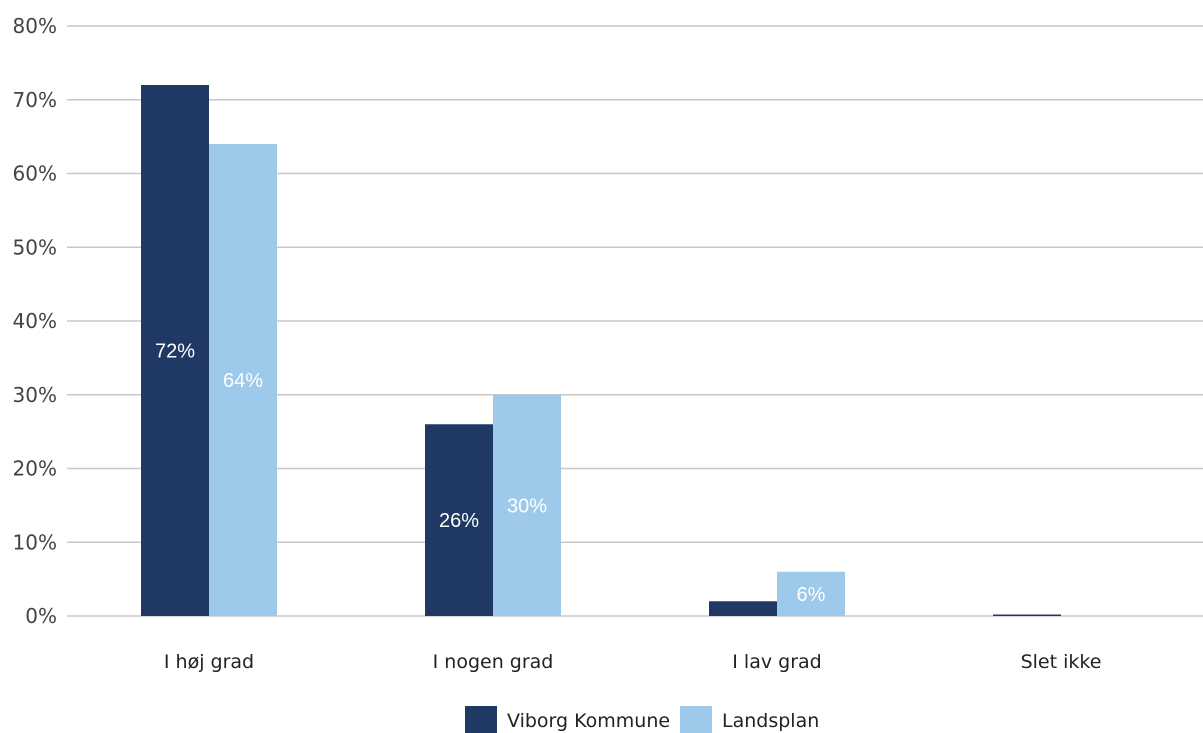 The image size is (1203, 733). What do you see at coordinates (588, 721) in the screenshot?
I see `legend-label-viborg-kommune: Viborg Kommune` at bounding box center [588, 721].